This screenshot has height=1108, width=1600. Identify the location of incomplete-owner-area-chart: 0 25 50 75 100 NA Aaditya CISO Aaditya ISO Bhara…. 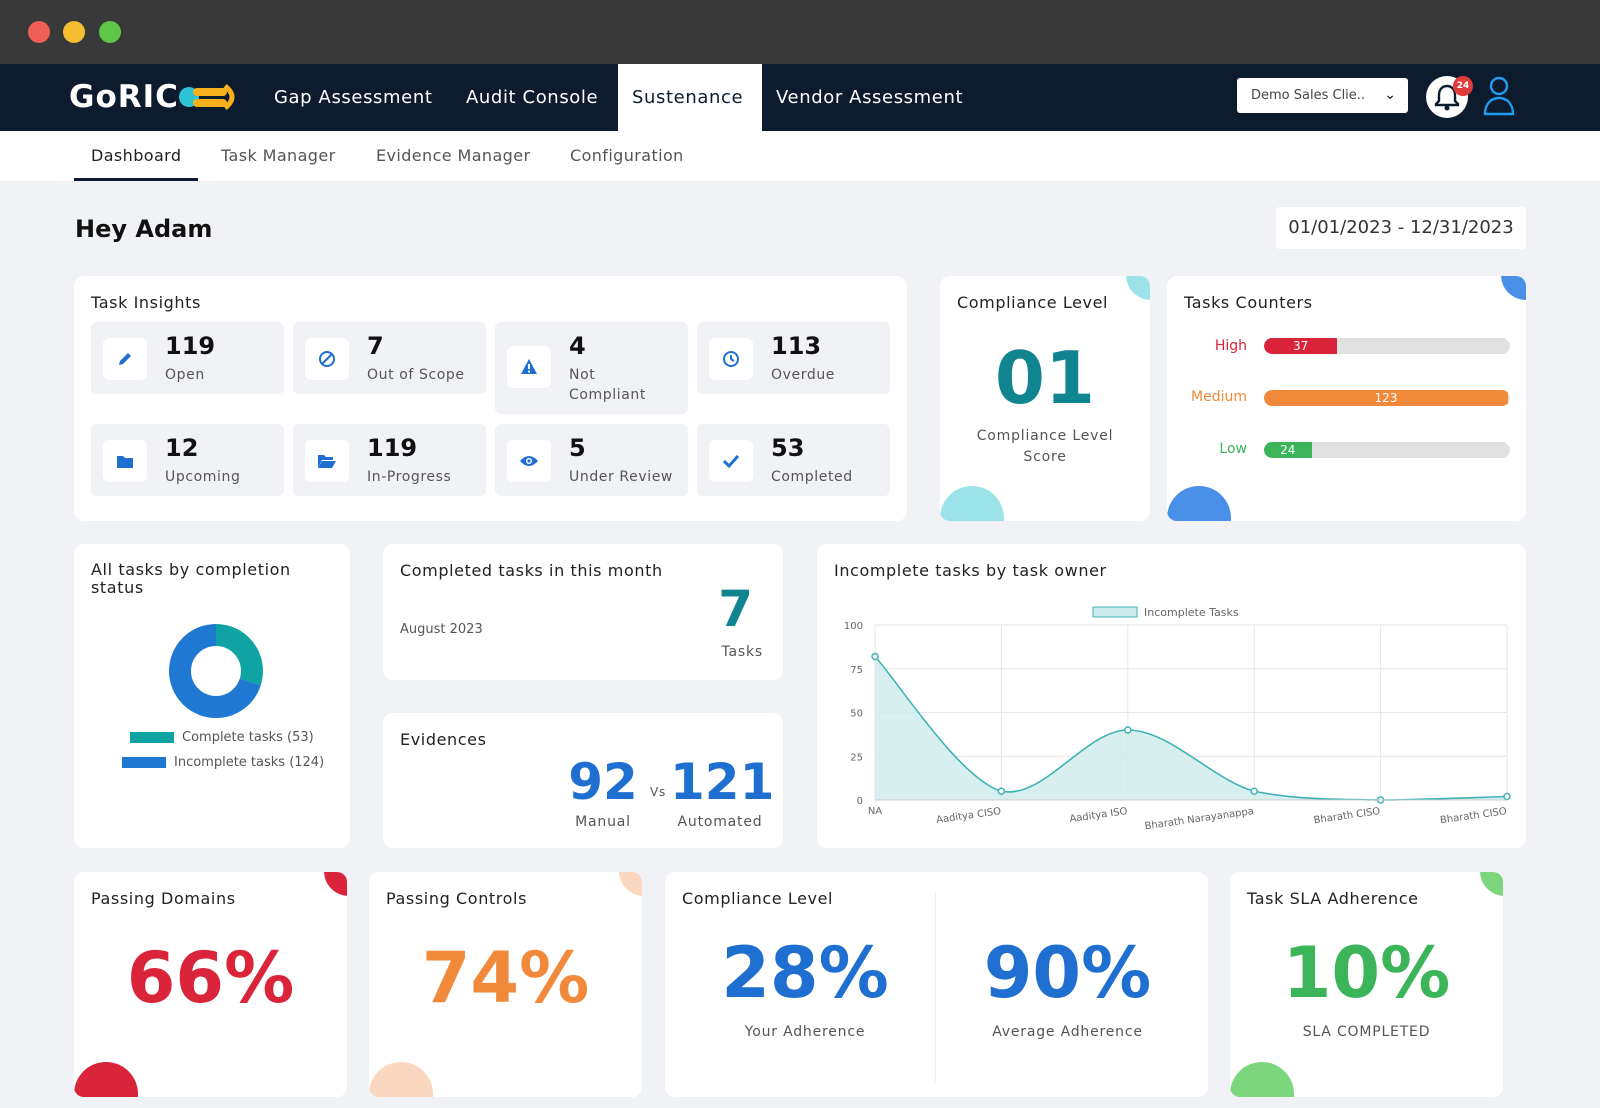
(1177, 719).